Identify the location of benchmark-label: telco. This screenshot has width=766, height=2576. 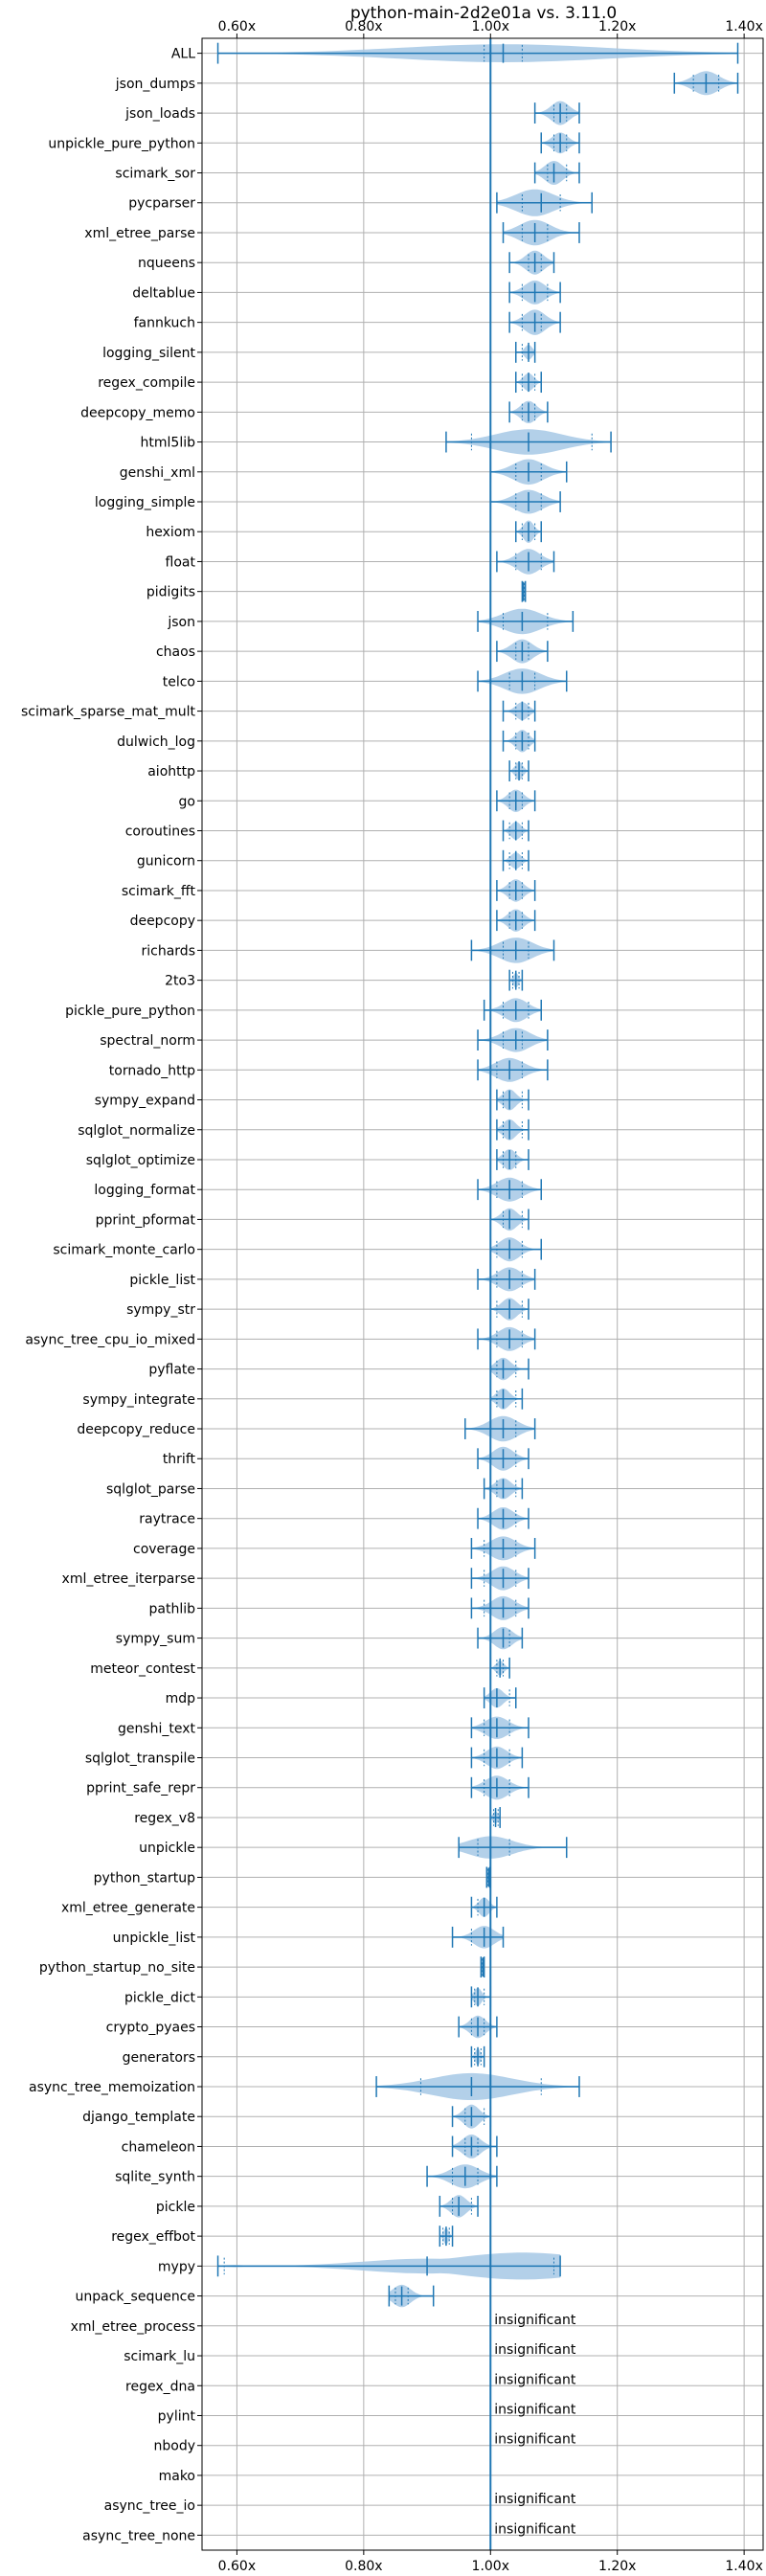
(179, 681).